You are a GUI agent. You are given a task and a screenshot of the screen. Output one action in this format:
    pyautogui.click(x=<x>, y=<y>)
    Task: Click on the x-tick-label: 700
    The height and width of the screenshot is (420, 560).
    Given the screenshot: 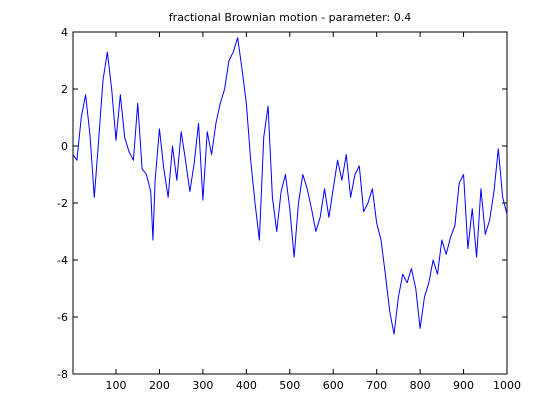 What is the action you would take?
    pyautogui.click(x=376, y=385)
    